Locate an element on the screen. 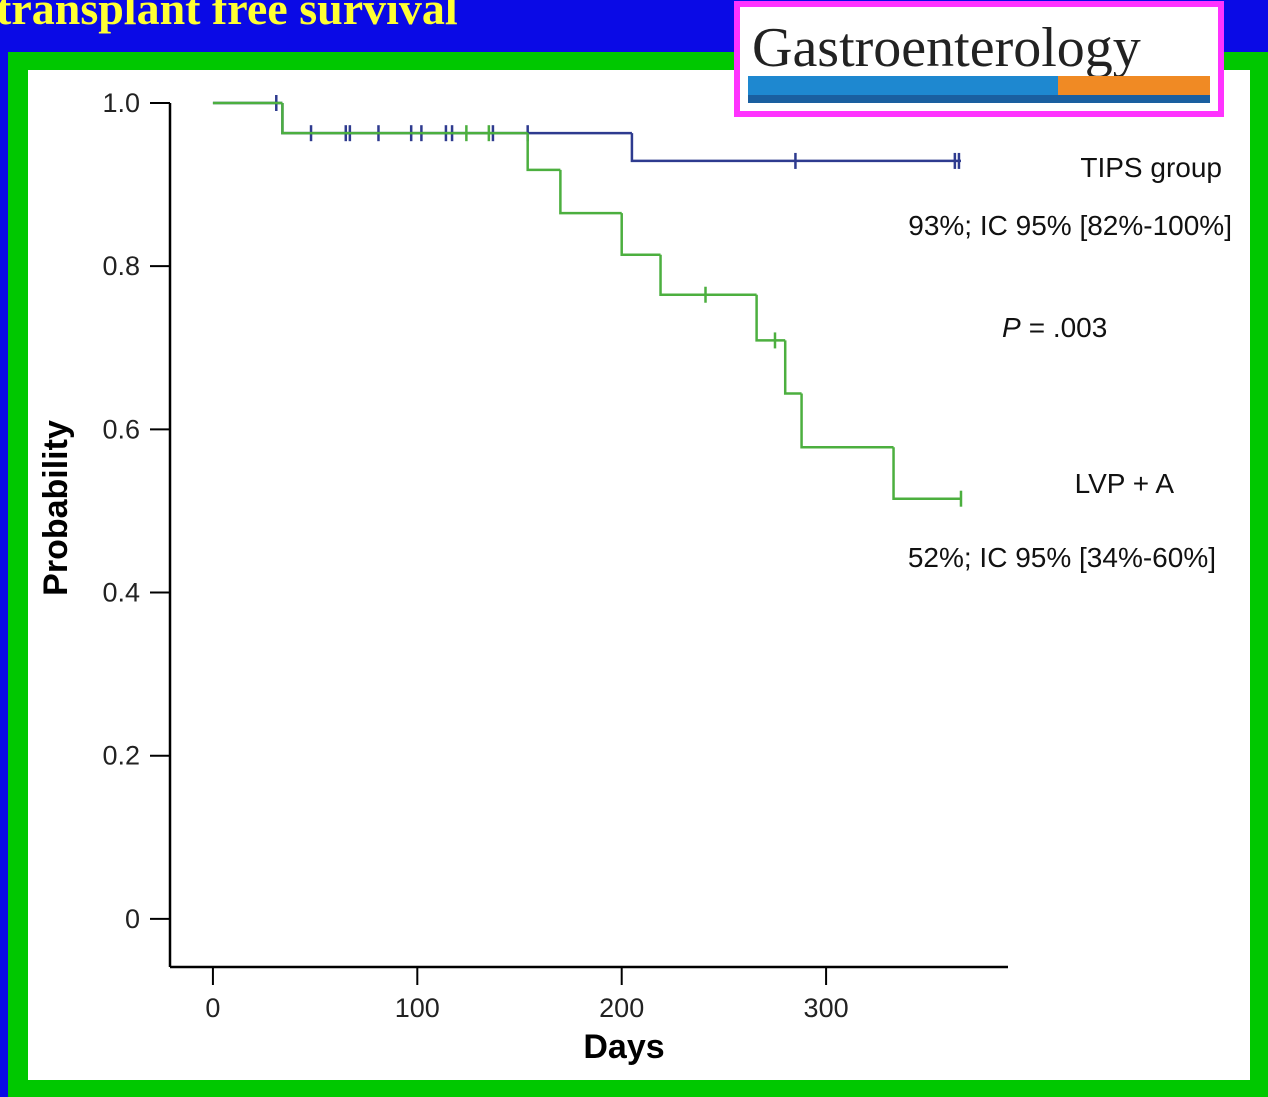 The image size is (1268, 1097). x-tick-label: 0 is located at coordinates (212, 1008).